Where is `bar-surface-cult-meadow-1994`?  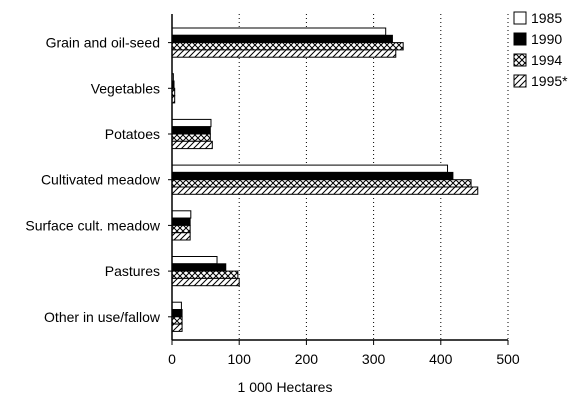
bar-surface-cult-meadow-1994 is located at coordinates (181, 228).